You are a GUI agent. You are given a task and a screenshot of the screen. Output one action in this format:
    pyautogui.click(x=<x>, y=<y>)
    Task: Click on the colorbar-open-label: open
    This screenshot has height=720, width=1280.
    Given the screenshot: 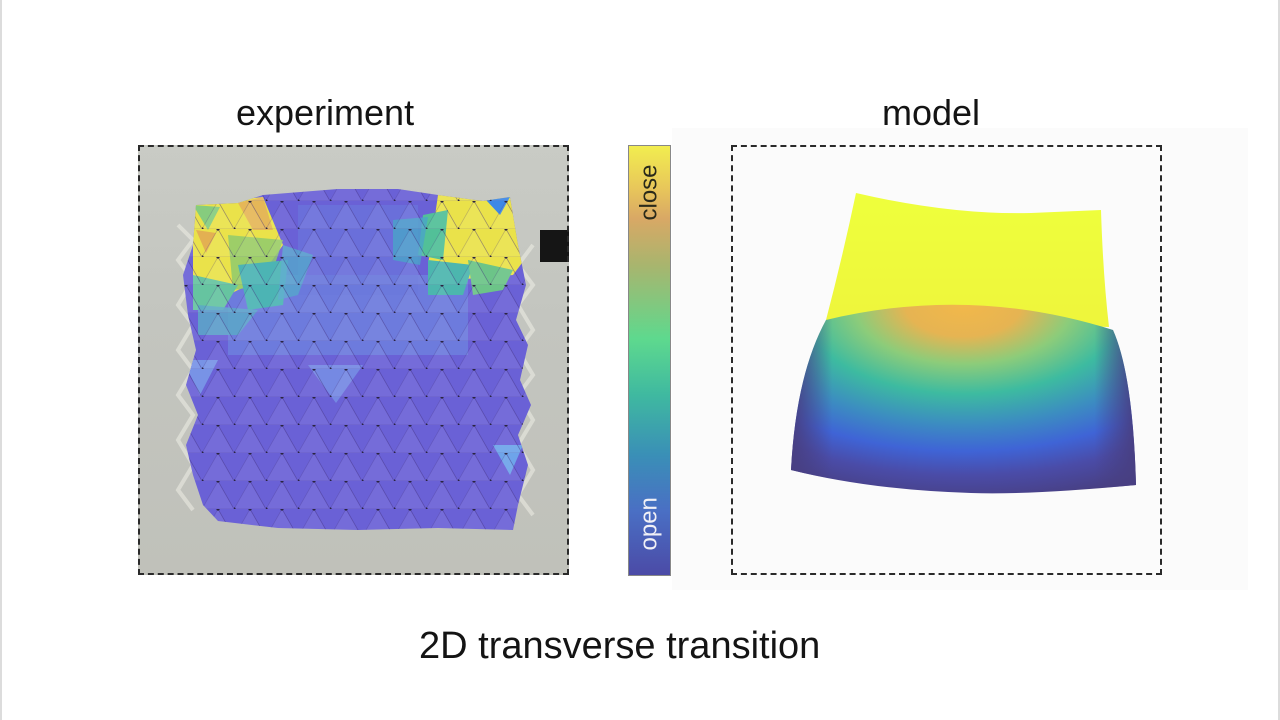 What is the action you would take?
    pyautogui.click(x=649, y=524)
    